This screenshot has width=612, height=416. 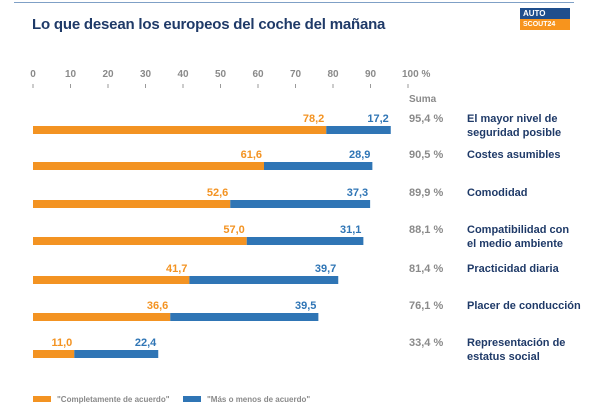 I want to click on axis-tick-label-30: 30, so click(x=146, y=74).